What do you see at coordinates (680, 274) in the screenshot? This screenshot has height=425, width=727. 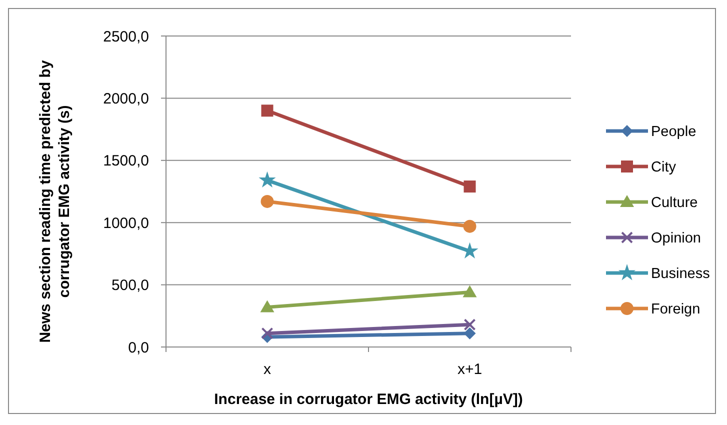 I see `legend-label: Business` at bounding box center [680, 274].